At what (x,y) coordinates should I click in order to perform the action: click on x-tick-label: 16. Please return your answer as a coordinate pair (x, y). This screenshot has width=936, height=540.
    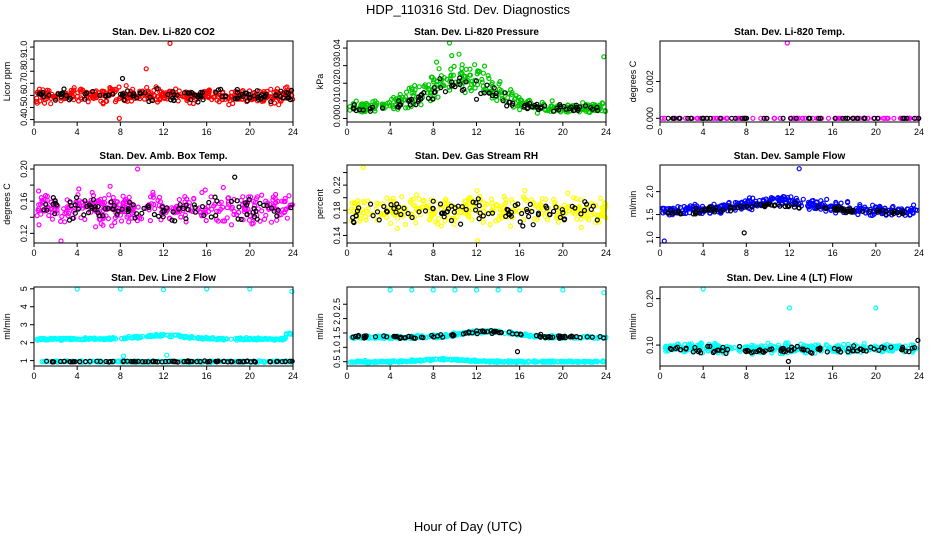
    Looking at the image, I should click on (520, 253).